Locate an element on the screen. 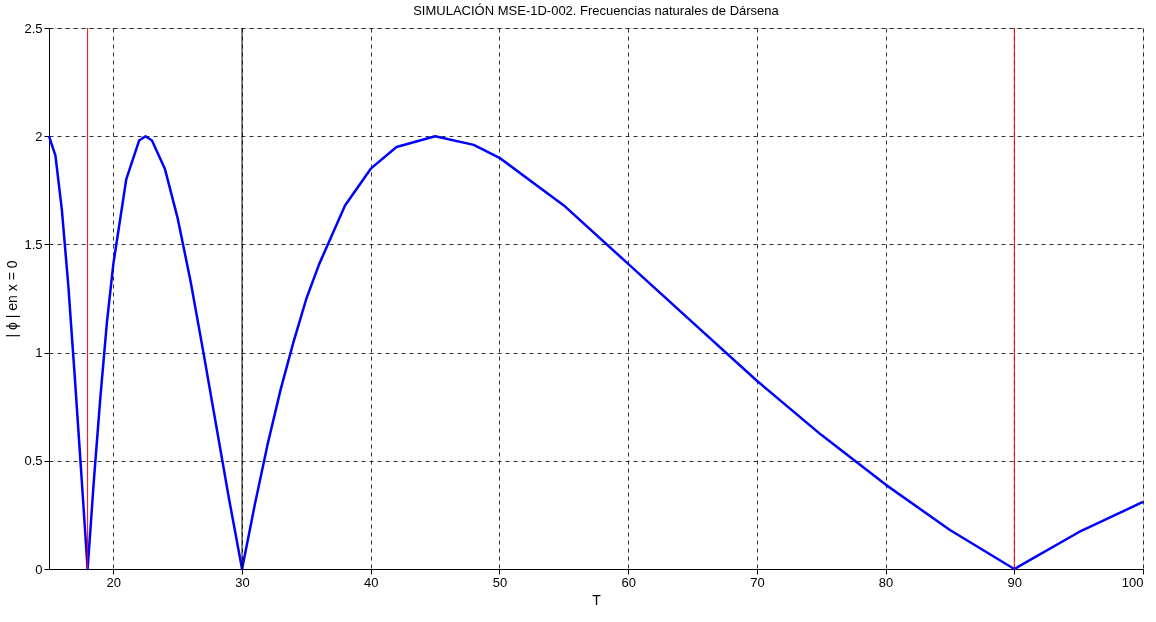  y-axis-title: | ϕ | en x = 0 is located at coordinates (12, 299).